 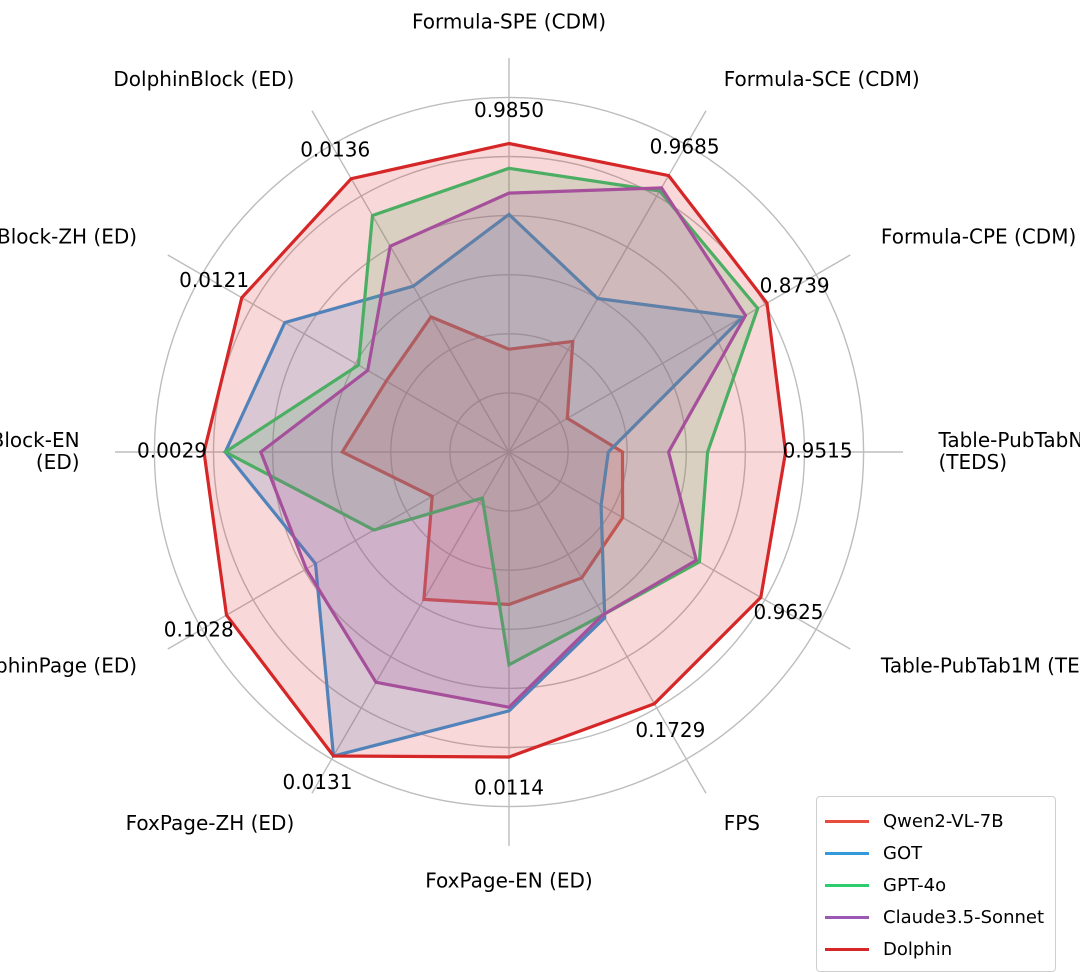 I want to click on axis-label-10: FoxBlock-EN(ED), so click(x=40, y=451).